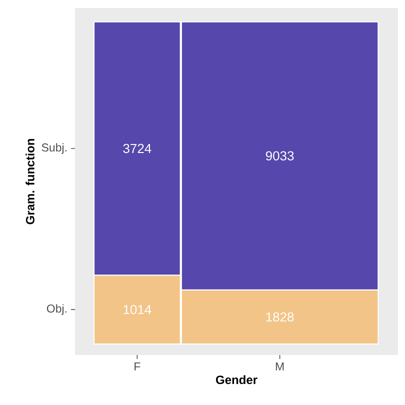 The image size is (405, 405). Describe the element at coordinates (280, 366) in the screenshot. I see `category-label: M` at that location.